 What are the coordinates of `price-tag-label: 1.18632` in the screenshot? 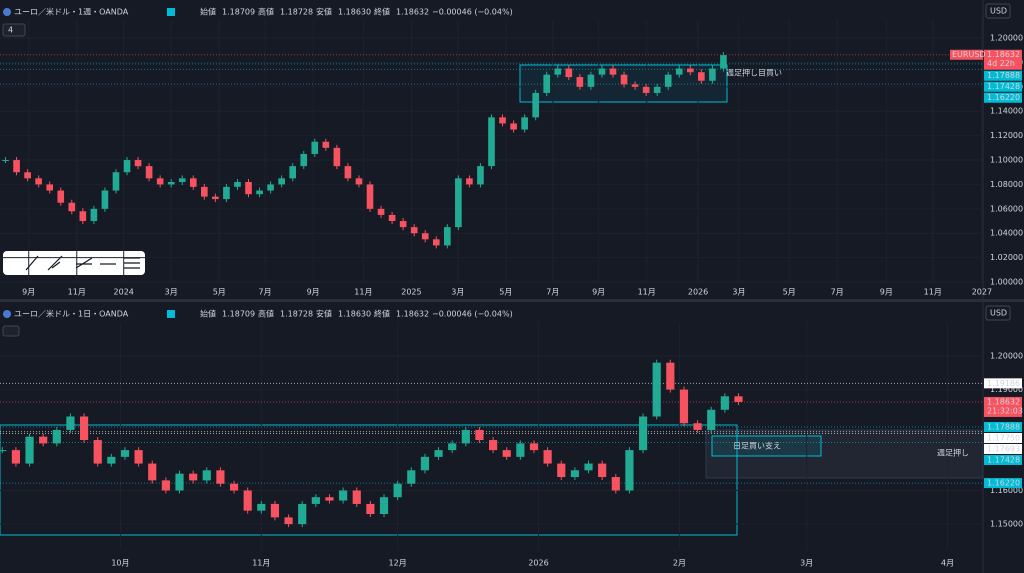 It's located at (1003, 401).